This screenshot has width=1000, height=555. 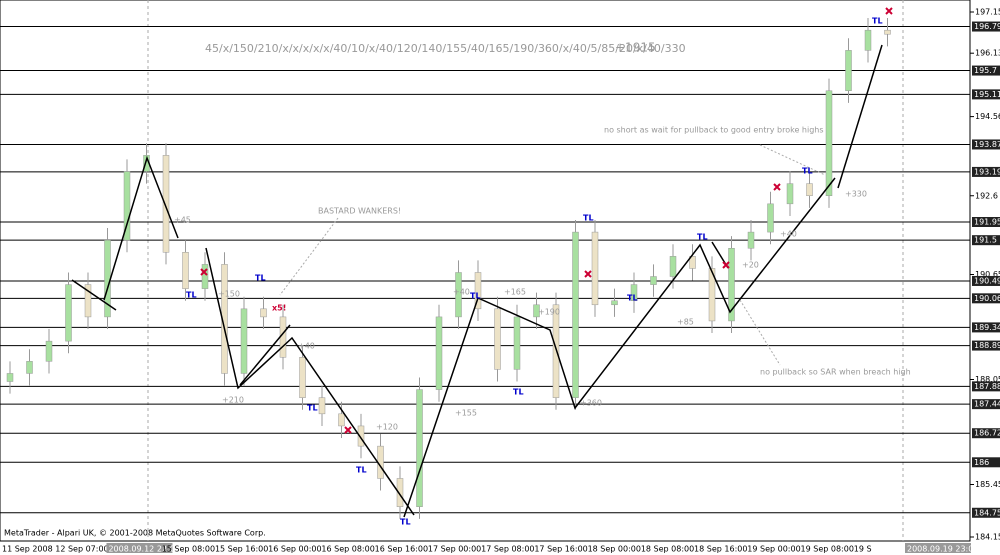 What do you see at coordinates (188, 549) in the screenshot?
I see `x-tick-label: 15 Sep 08:00` at bounding box center [188, 549].